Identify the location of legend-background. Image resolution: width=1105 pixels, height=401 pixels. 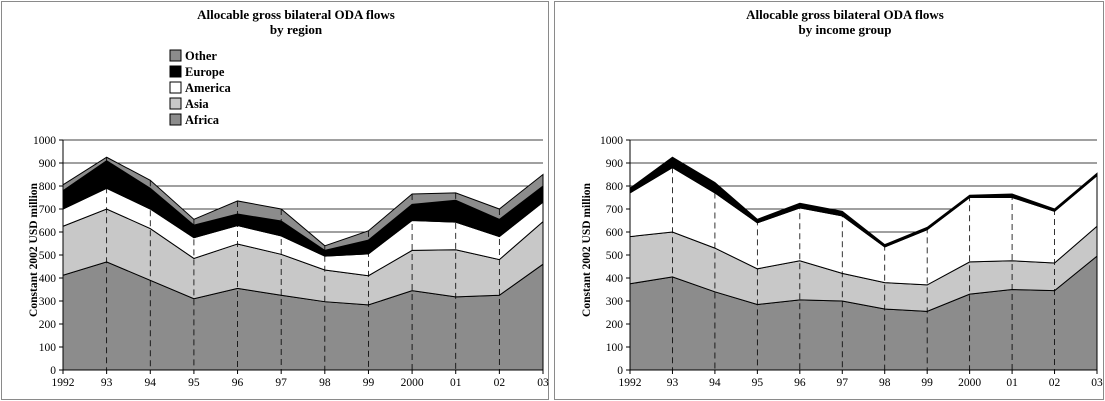
(241, 85).